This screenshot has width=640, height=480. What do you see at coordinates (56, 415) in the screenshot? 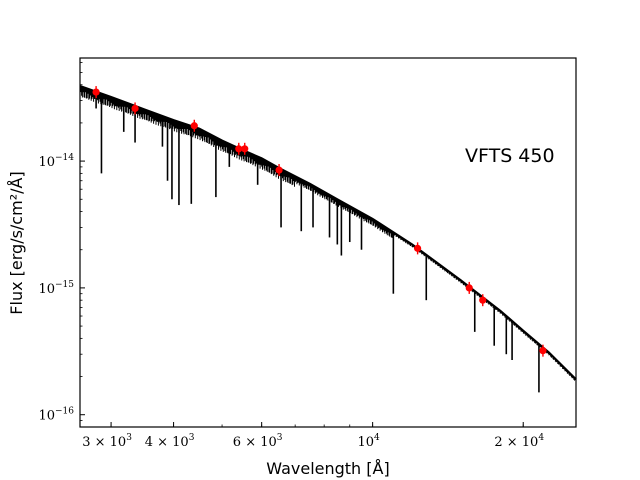
I see `y-tick-label: 10−16` at bounding box center [56, 415].